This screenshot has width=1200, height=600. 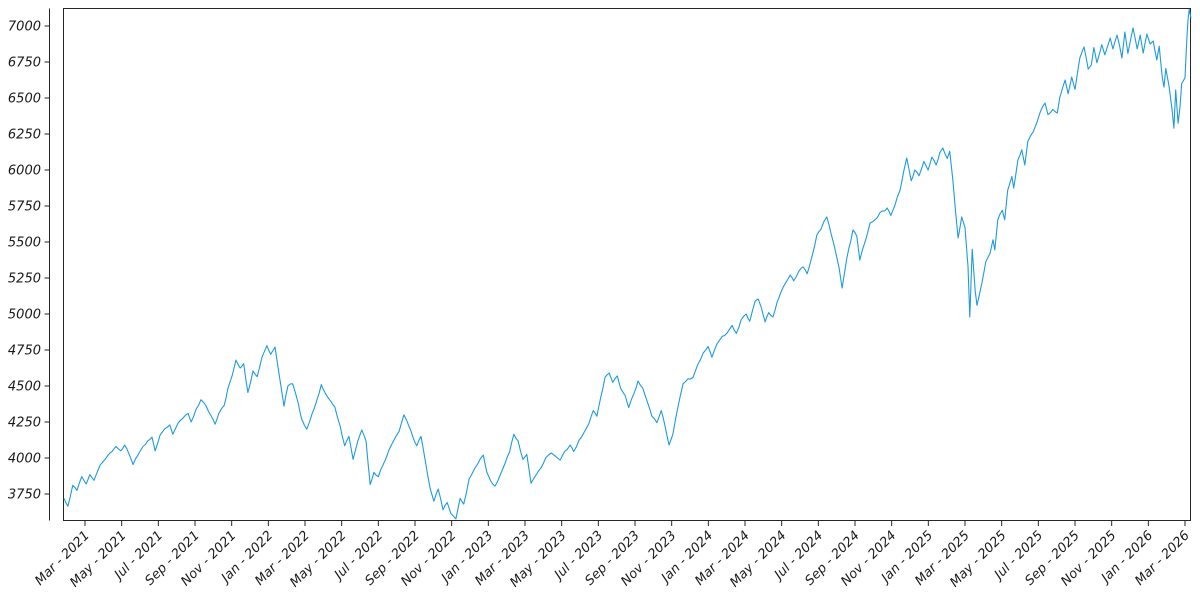 What do you see at coordinates (24, 99) in the screenshot?
I see `y-tick-label: 6500` at bounding box center [24, 99].